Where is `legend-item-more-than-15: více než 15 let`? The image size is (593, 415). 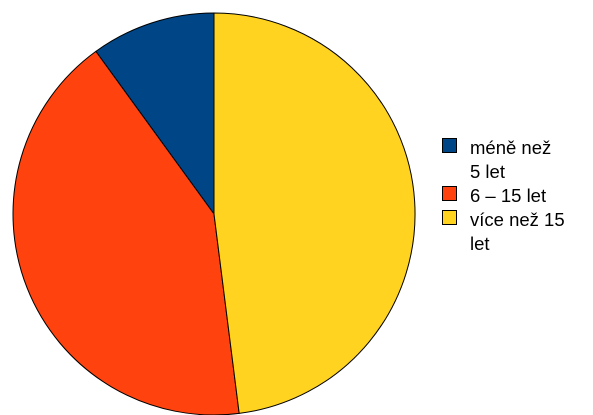
legend-item-more-than-15: více než 15 let is located at coordinates (517, 232).